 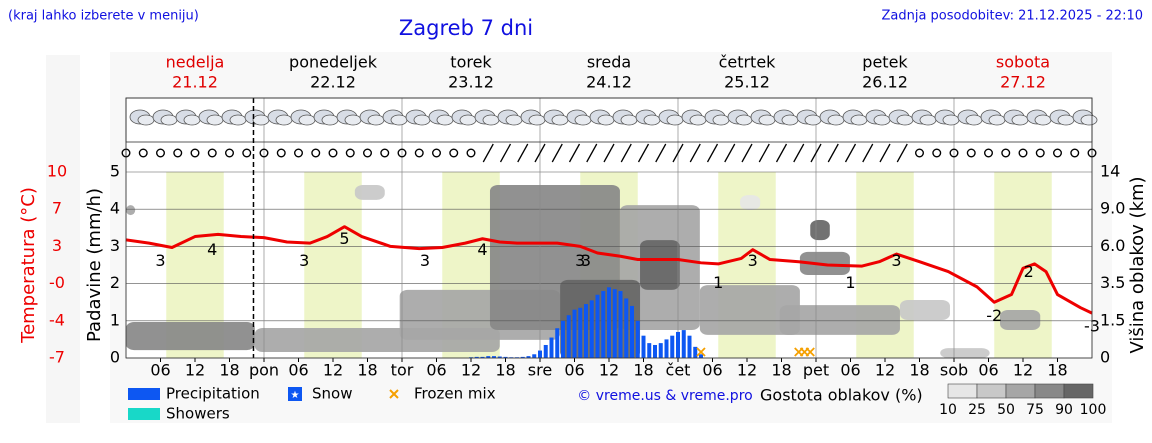 I want to click on x-tick-label: čet, so click(x=678, y=370).